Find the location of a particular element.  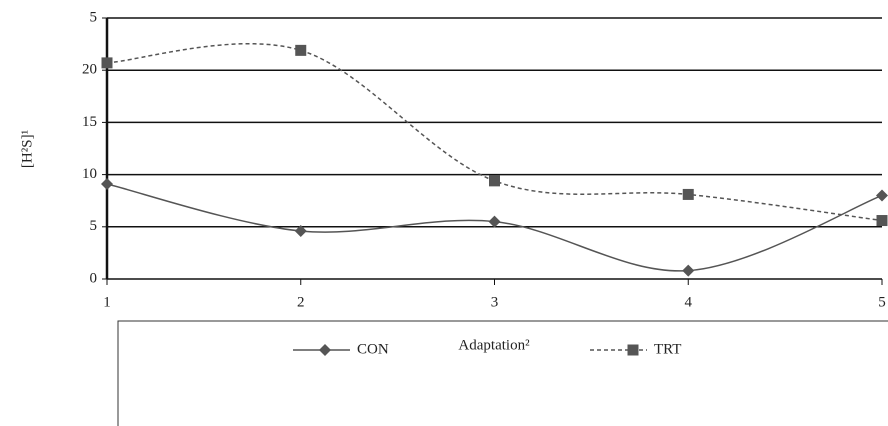

y-tick-label: 20 is located at coordinates (89, 70).